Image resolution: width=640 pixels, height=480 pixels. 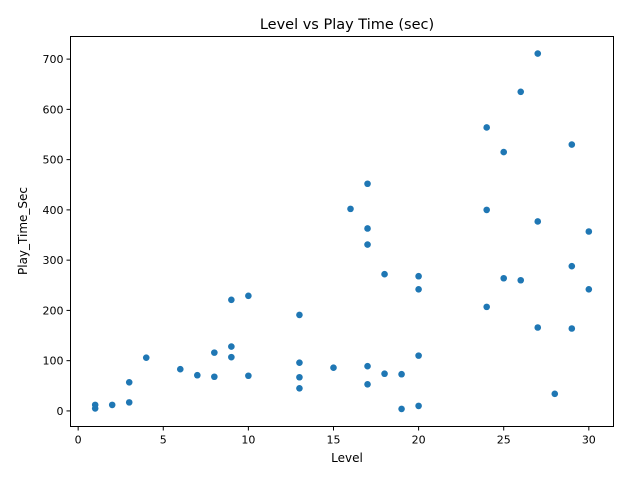 I want to click on y-tick-label: 100, so click(x=53, y=361).